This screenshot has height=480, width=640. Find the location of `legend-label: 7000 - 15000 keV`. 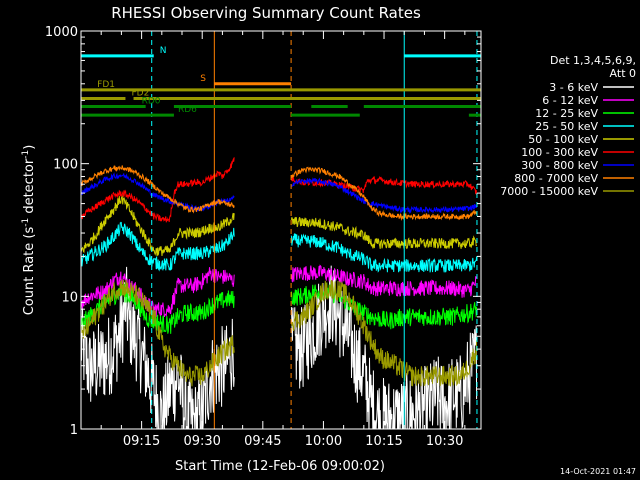

legend-label: 7000 - 15000 keV is located at coordinates (549, 191).